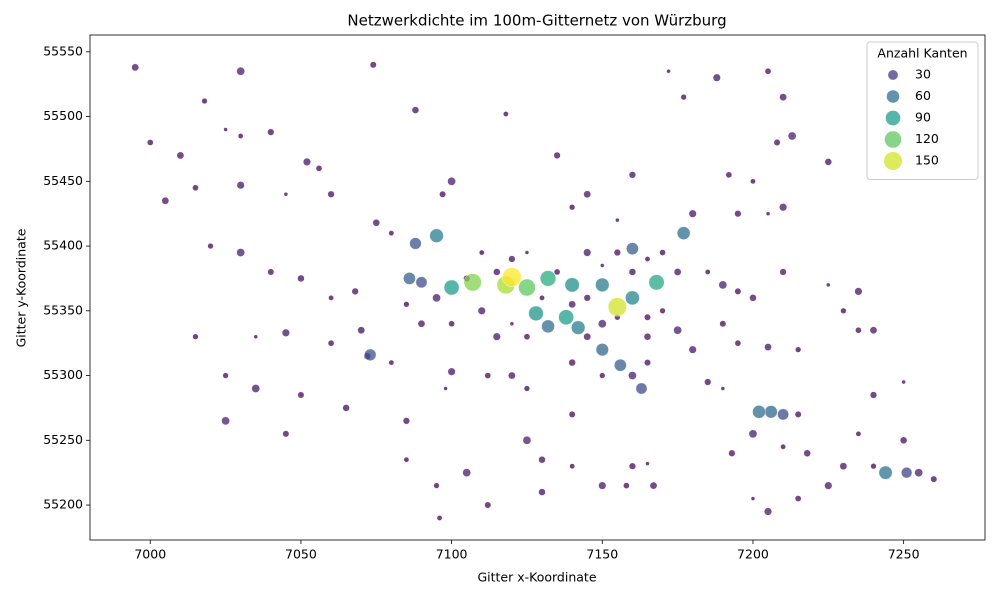 The height and width of the screenshot is (600, 1000). I want to click on y-tick-label: 55200, so click(63, 504).